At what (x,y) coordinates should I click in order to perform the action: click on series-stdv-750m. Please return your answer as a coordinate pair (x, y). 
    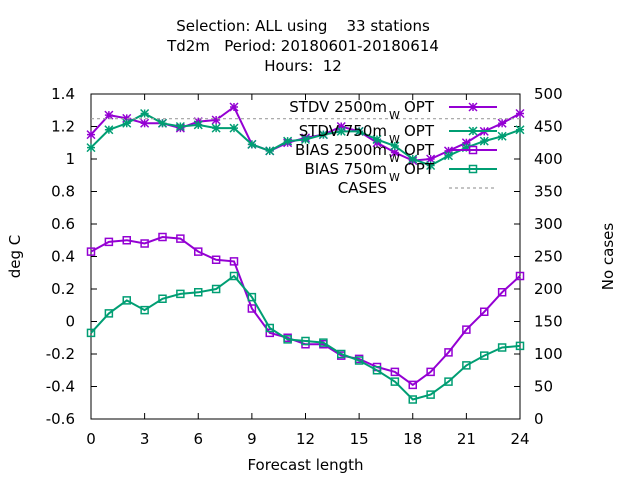
    Looking at the image, I should click on (305, 139).